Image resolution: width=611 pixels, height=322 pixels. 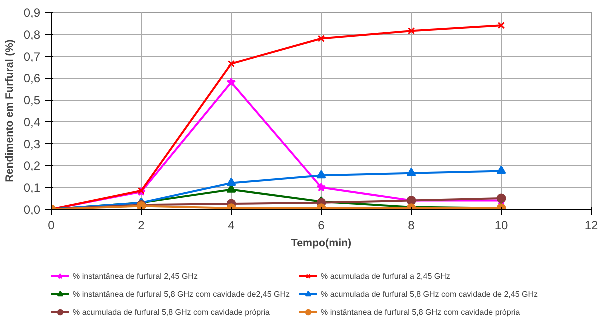 What do you see at coordinates (429, 294) in the screenshot?
I see `legend-label: % acumulada de furfural 5,8 GHz com cavidade de 2,45 GHz` at bounding box center [429, 294].